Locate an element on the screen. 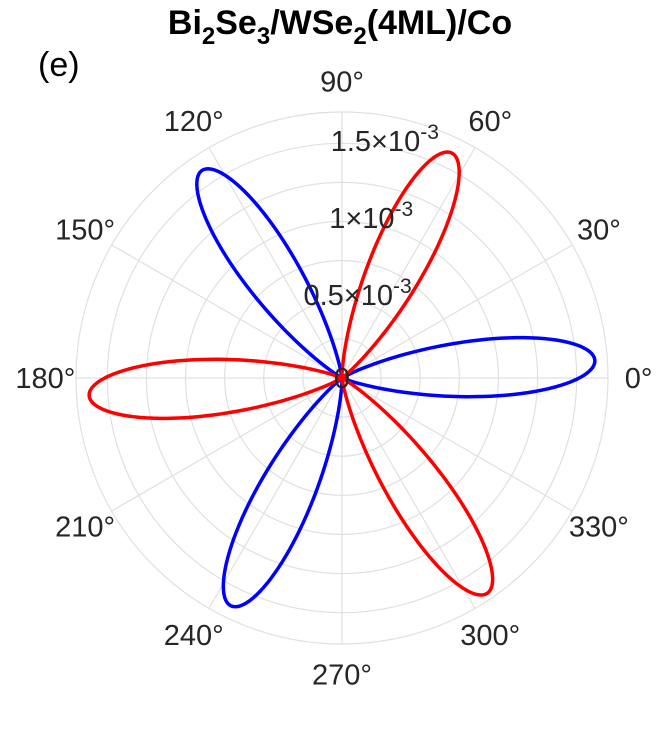  theta-tick-label: 30° is located at coordinates (599, 231).